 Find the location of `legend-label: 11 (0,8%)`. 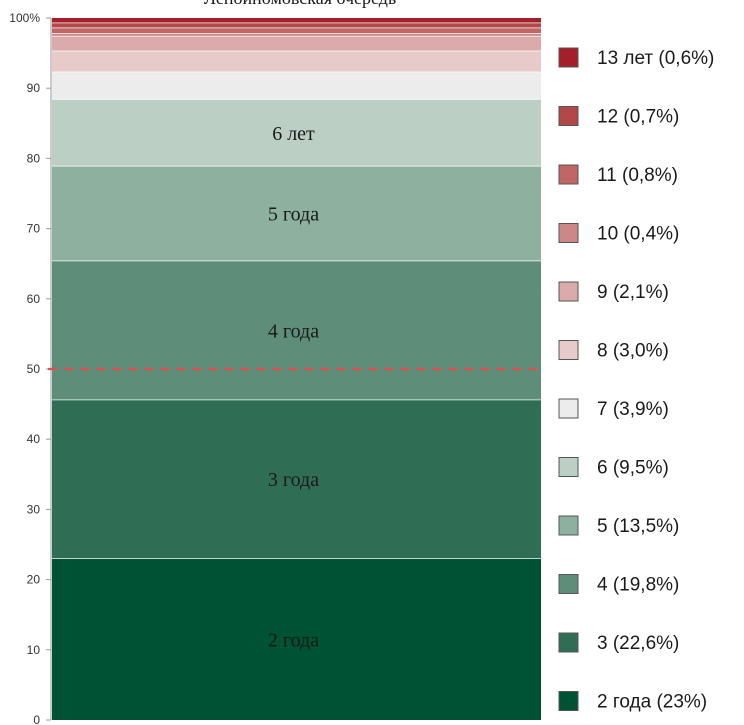

legend-label: 11 (0,8%) is located at coordinates (637, 175).